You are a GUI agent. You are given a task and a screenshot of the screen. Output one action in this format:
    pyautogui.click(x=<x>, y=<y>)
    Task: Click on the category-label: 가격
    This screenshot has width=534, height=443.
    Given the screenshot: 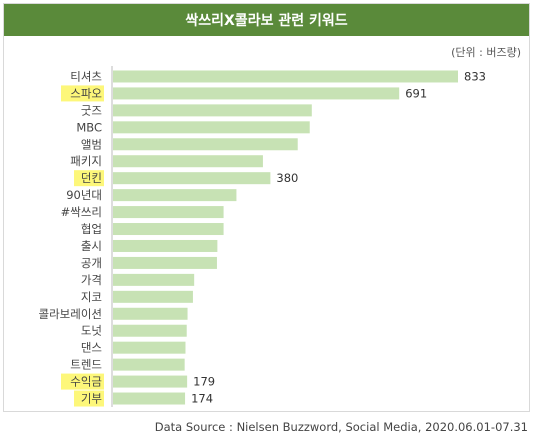 What is the action you would take?
    pyautogui.click(x=91, y=280)
    